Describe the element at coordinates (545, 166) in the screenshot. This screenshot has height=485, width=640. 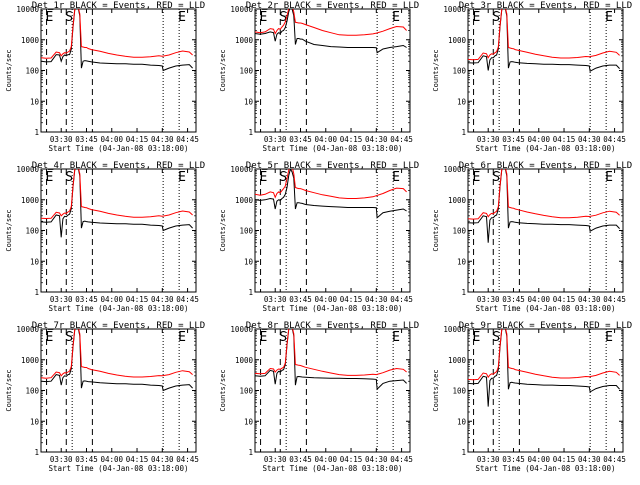
I see `plot-title: Det_6r BLACK = Events, RED = LLD` at that location.